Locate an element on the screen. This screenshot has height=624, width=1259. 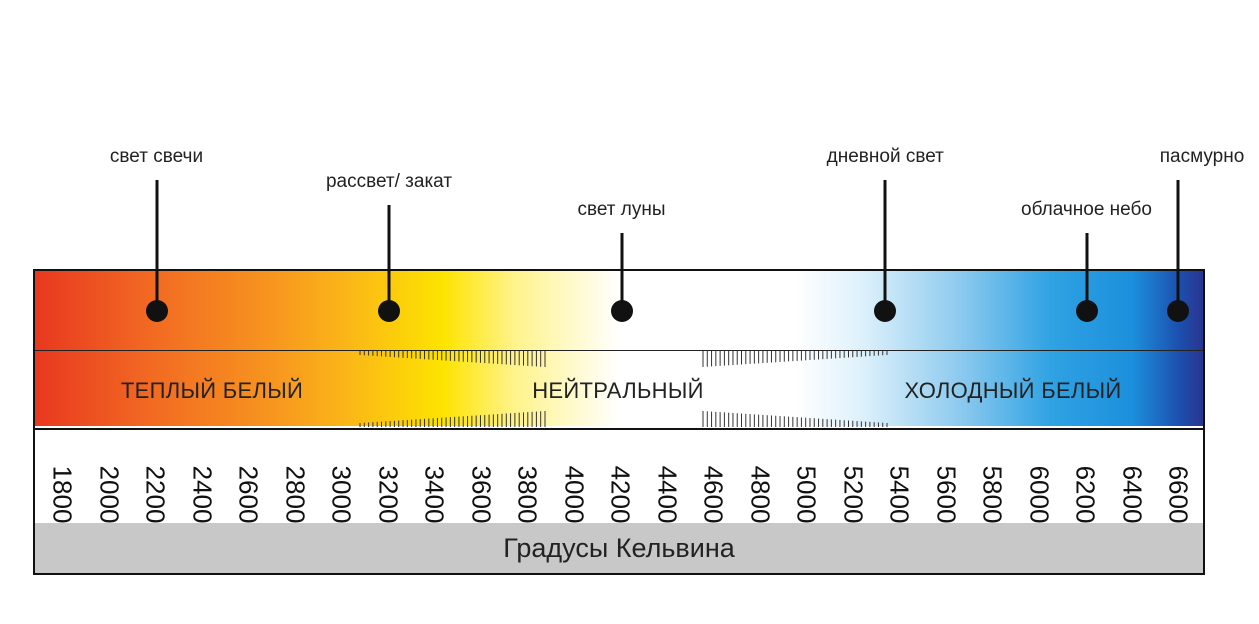
kelvin-tick-label: 2400 is located at coordinates (202, 494).